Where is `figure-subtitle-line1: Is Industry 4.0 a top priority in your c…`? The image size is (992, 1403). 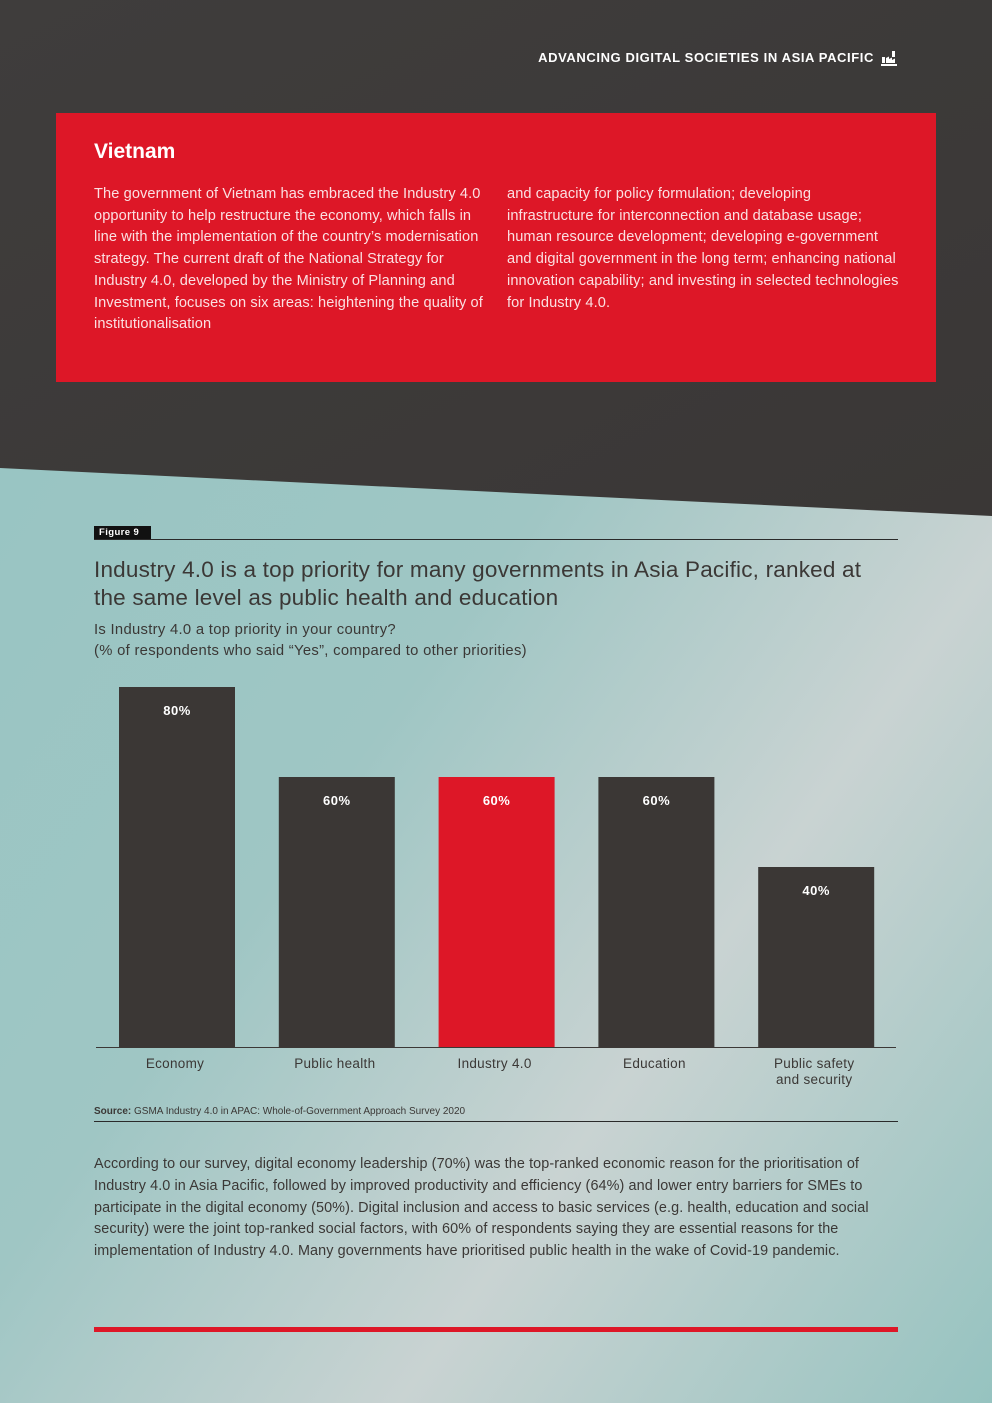
figure-subtitle-line1: Is Industry 4.0 a top priority in your c… is located at coordinates (245, 630).